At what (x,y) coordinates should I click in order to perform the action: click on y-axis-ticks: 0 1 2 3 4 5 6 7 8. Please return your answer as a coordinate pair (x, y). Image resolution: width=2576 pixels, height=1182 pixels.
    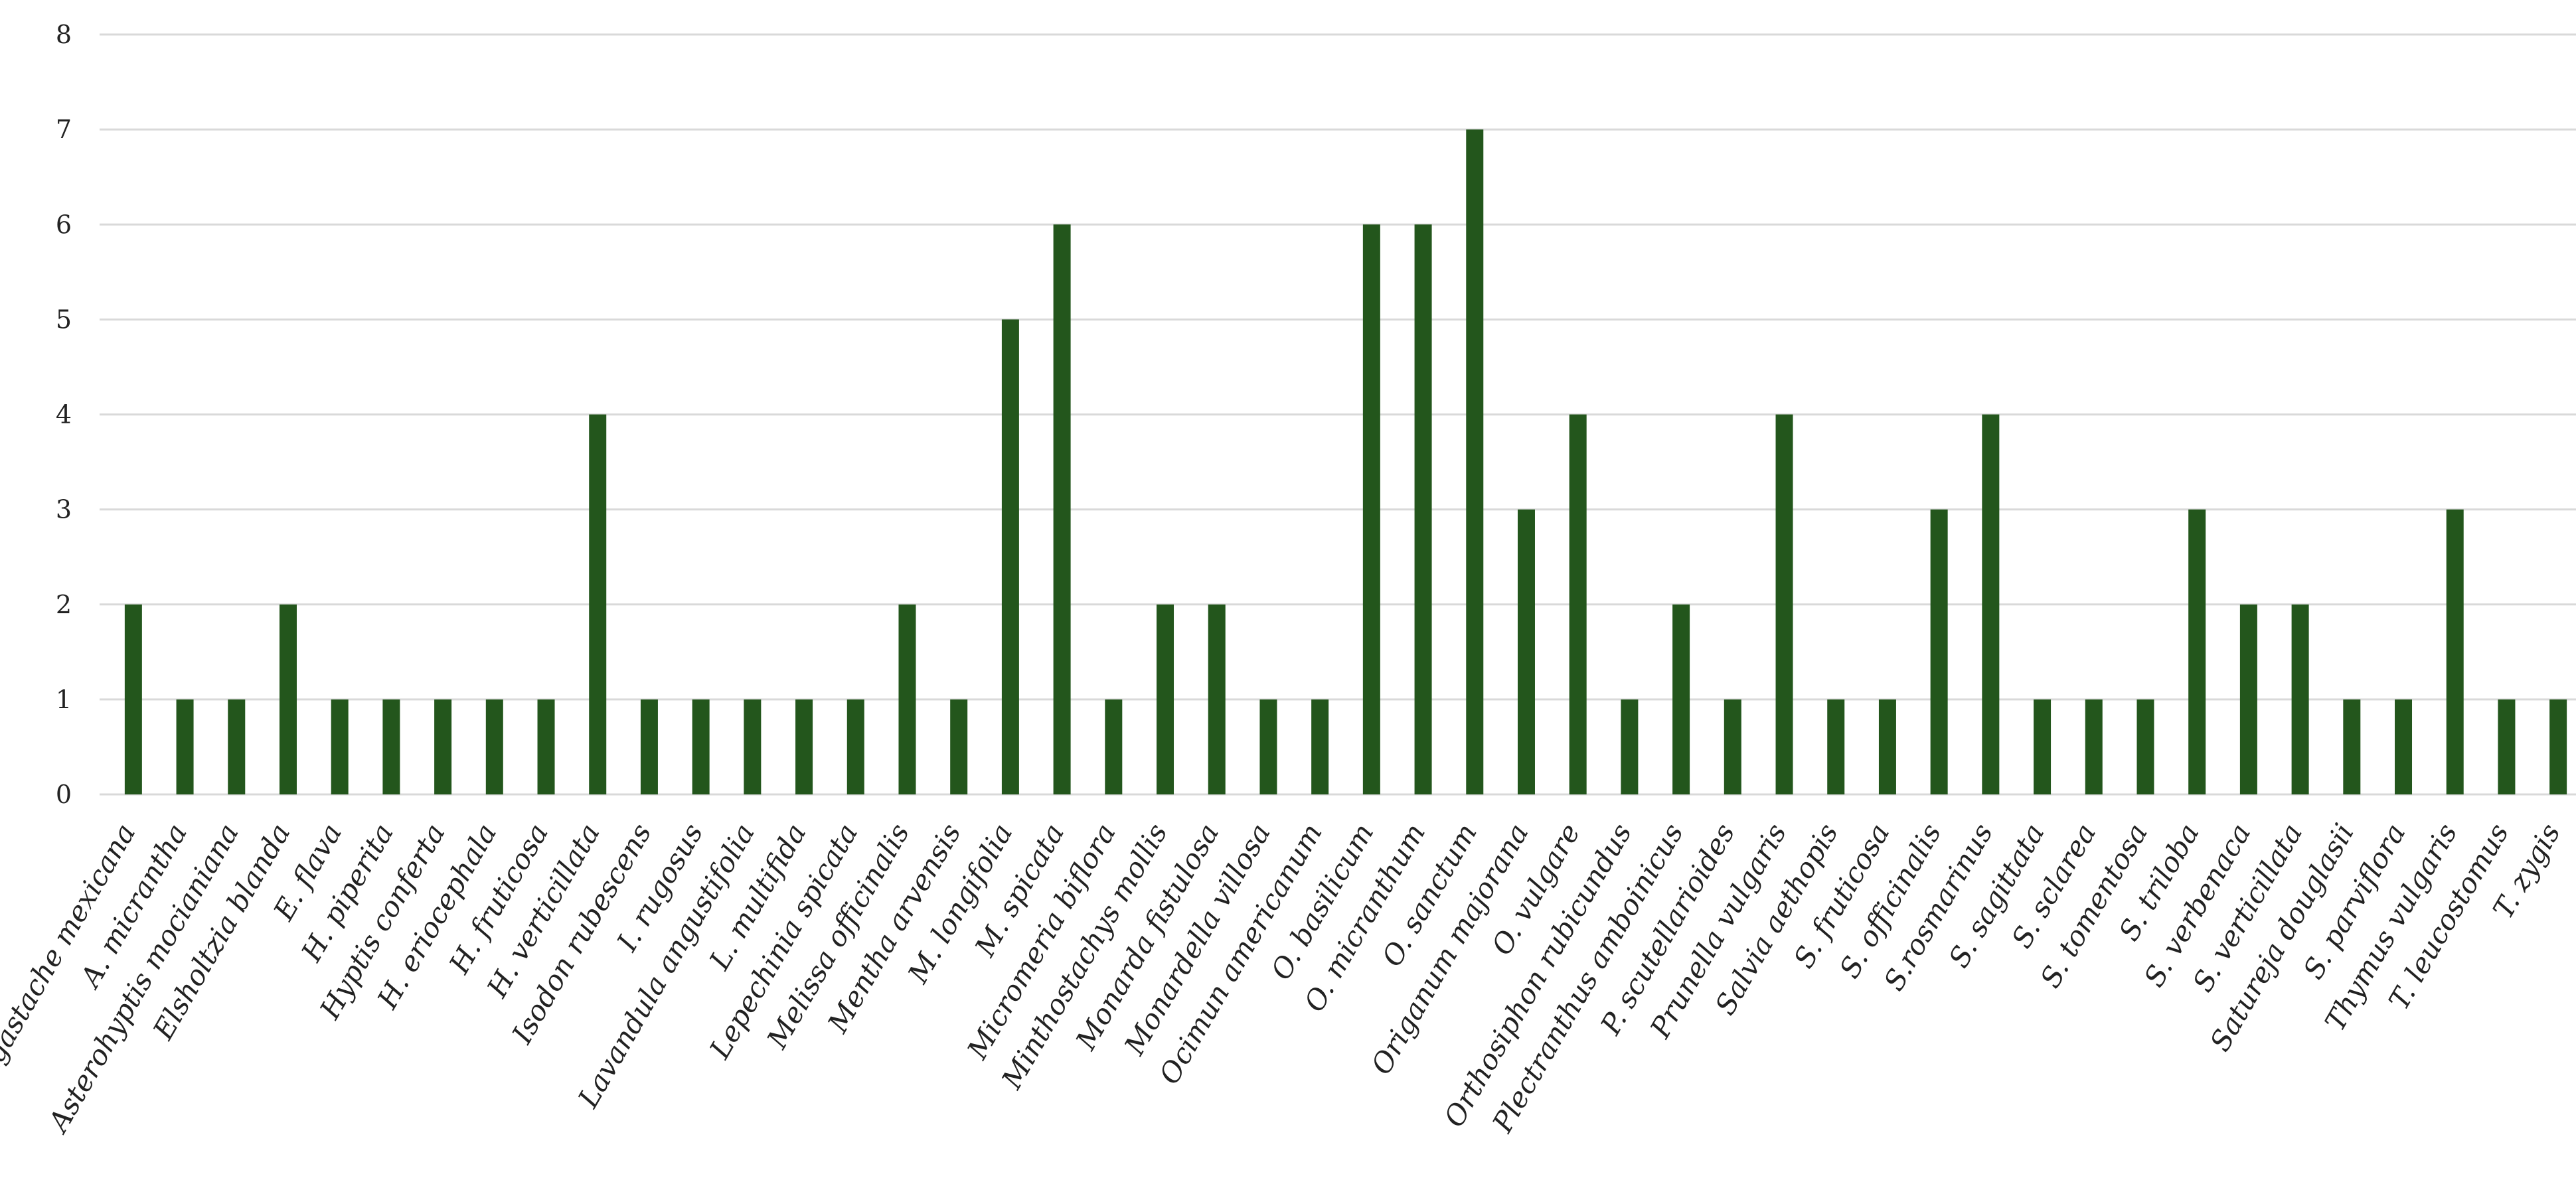
    Looking at the image, I should click on (64, 414).